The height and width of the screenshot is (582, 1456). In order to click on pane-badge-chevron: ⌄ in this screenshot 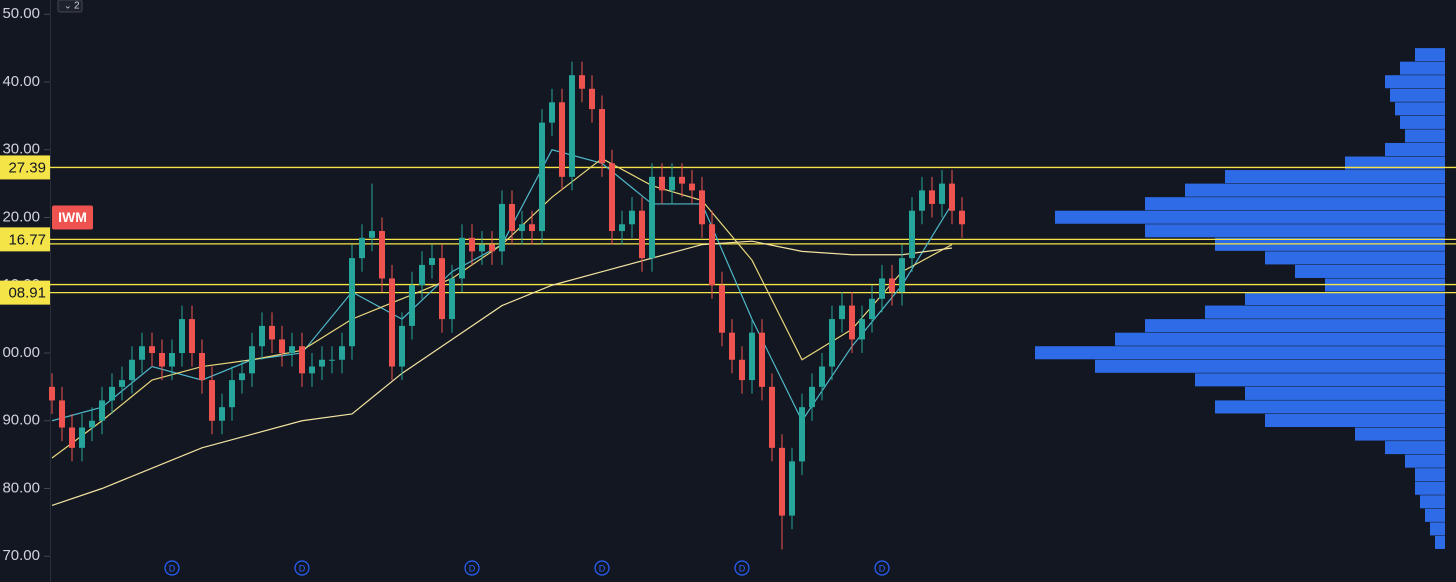, I will do `click(68, 5)`.